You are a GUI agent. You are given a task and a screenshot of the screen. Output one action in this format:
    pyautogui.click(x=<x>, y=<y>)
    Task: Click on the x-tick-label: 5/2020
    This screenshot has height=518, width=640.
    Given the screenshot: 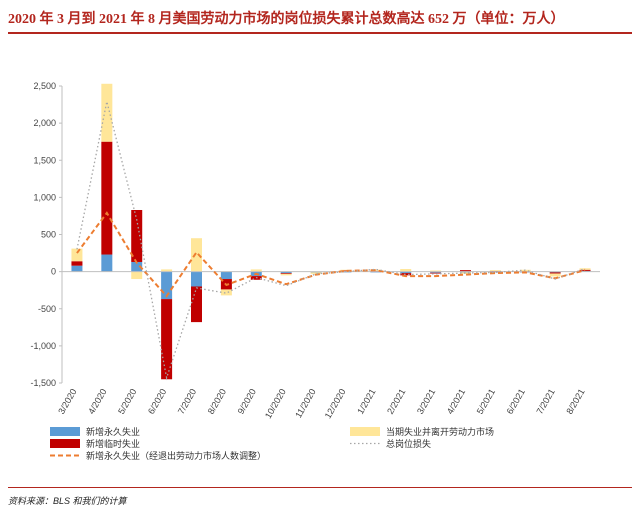 What is the action you would take?
    pyautogui.click(x=127, y=401)
    